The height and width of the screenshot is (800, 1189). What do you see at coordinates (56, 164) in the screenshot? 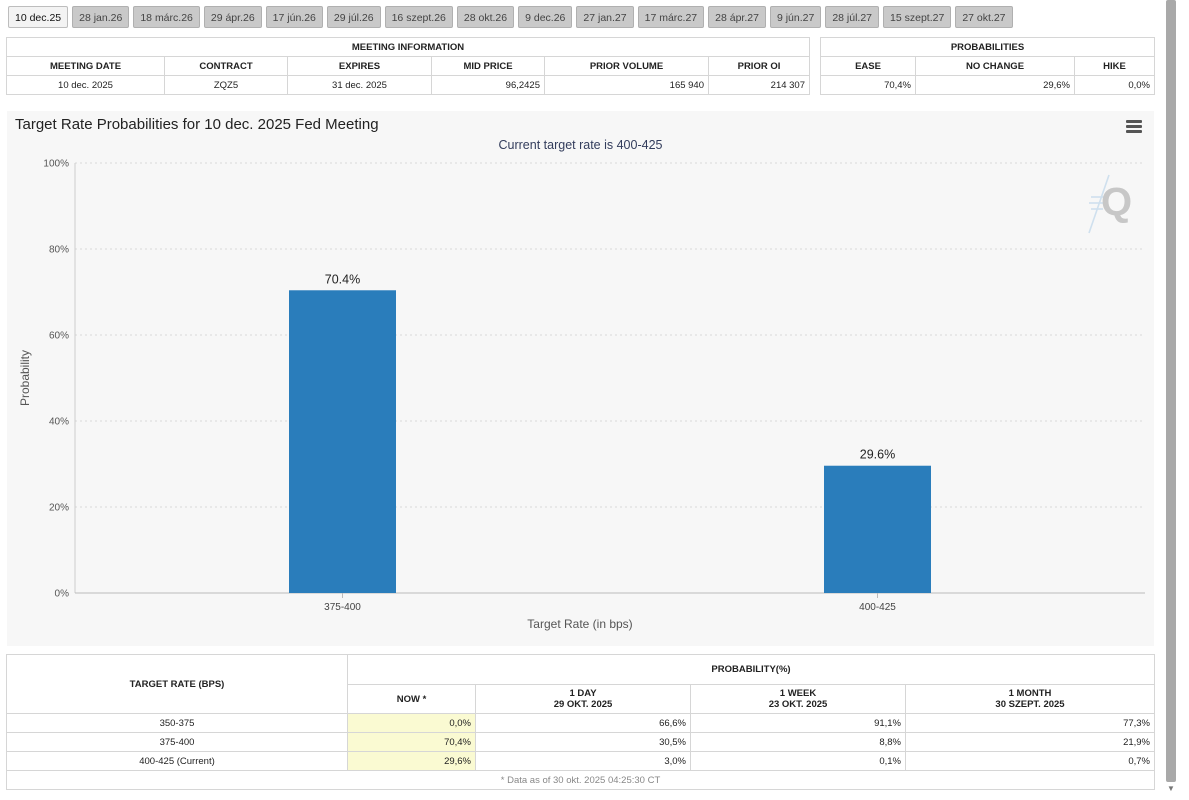
I see `y-tick-label: 100%` at bounding box center [56, 164].